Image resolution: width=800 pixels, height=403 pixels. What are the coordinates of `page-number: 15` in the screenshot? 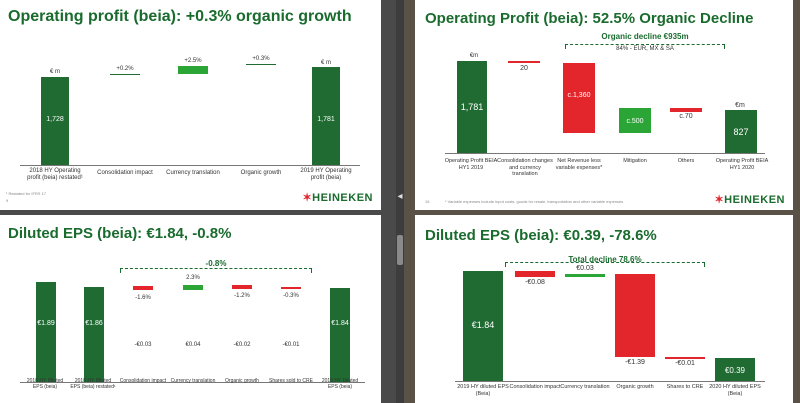 It's located at (427, 201).